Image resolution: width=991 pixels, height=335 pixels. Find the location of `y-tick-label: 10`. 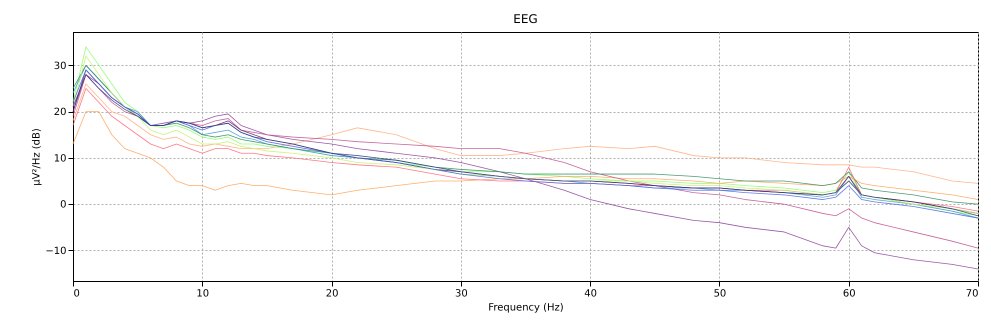

y-tick-label: 10 is located at coordinates (60, 158).